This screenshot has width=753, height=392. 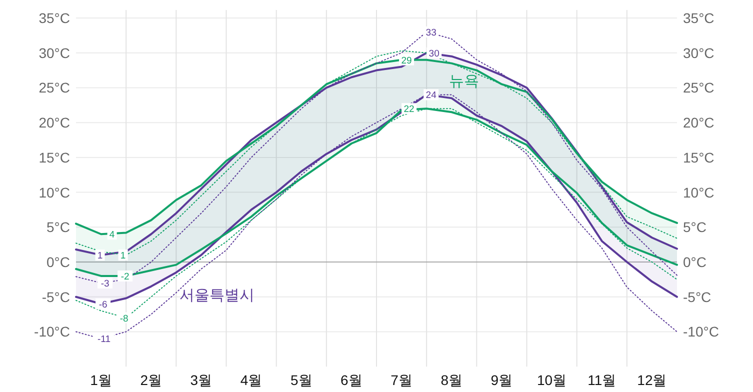 I want to click on x-tick-label: 6월, so click(x=351, y=380).